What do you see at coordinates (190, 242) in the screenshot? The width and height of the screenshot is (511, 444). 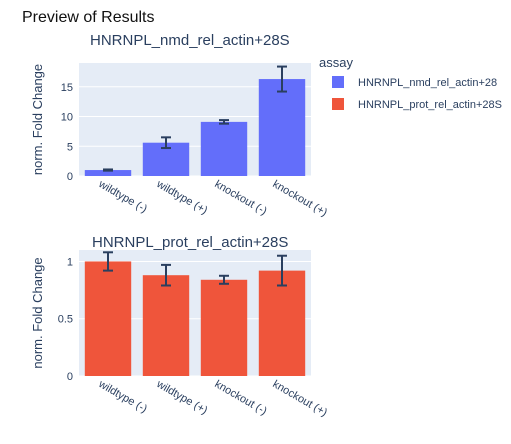 I see `subplot-title: HNRNPL_prot_rel_actin+28S` at bounding box center [190, 242].